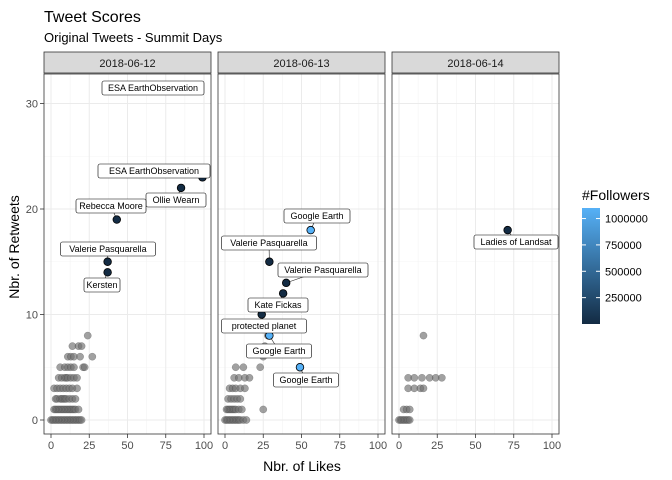  I want to click on point-label: Kate Fickas, so click(278, 305).